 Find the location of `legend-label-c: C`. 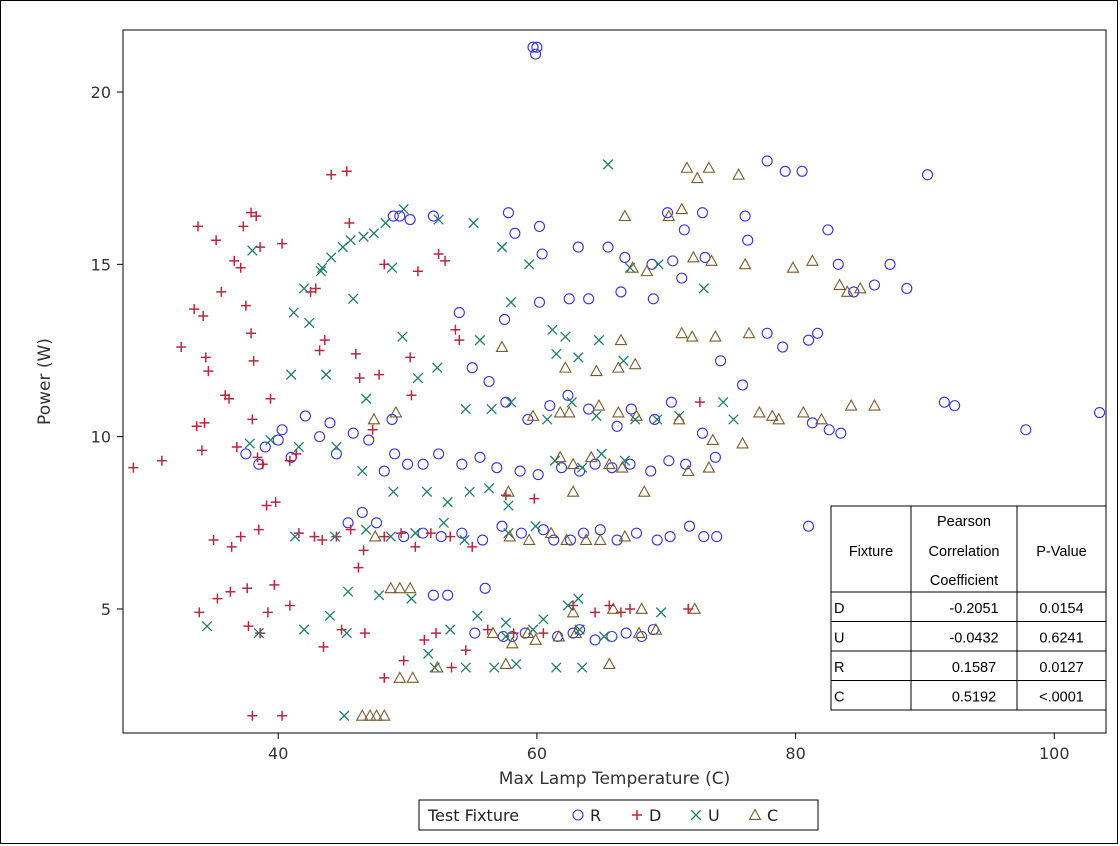

legend-label-c: C is located at coordinates (772, 815).